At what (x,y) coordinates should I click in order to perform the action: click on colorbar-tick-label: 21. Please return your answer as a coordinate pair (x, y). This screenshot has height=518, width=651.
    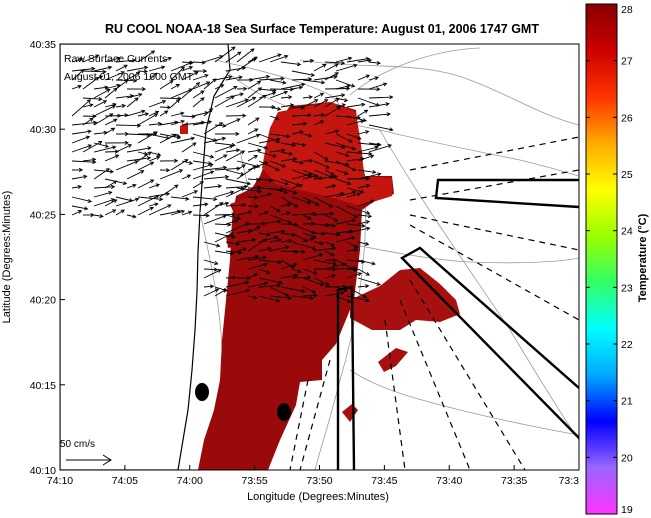
    Looking at the image, I should click on (627, 402).